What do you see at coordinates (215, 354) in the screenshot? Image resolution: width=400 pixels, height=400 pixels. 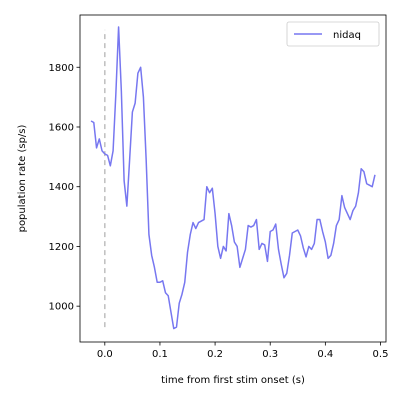 I see `x-tick-label: 0.2` at bounding box center [215, 354].